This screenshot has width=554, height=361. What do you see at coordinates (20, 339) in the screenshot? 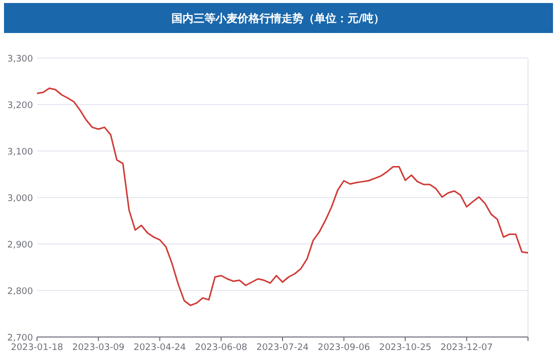
I see `y-tick-label: 2,700` at bounding box center [20, 339].